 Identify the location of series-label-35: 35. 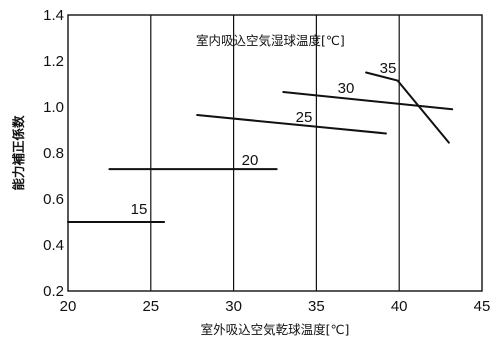
(388, 68).